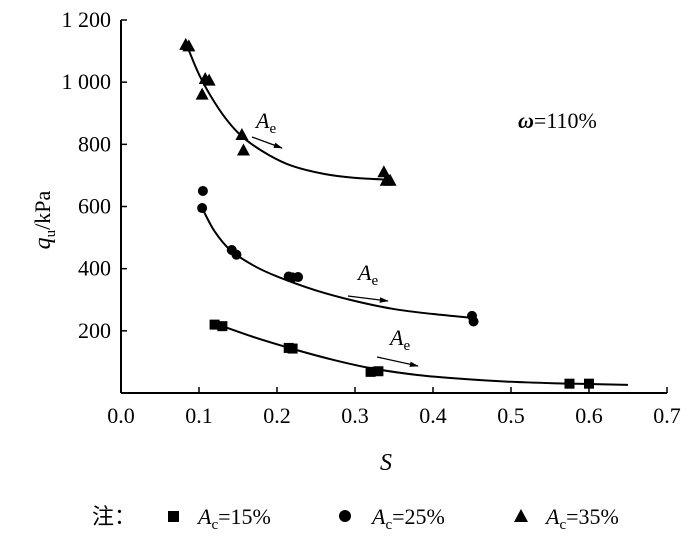  I want to click on x-tick-label: 0.3, so click(355, 415).